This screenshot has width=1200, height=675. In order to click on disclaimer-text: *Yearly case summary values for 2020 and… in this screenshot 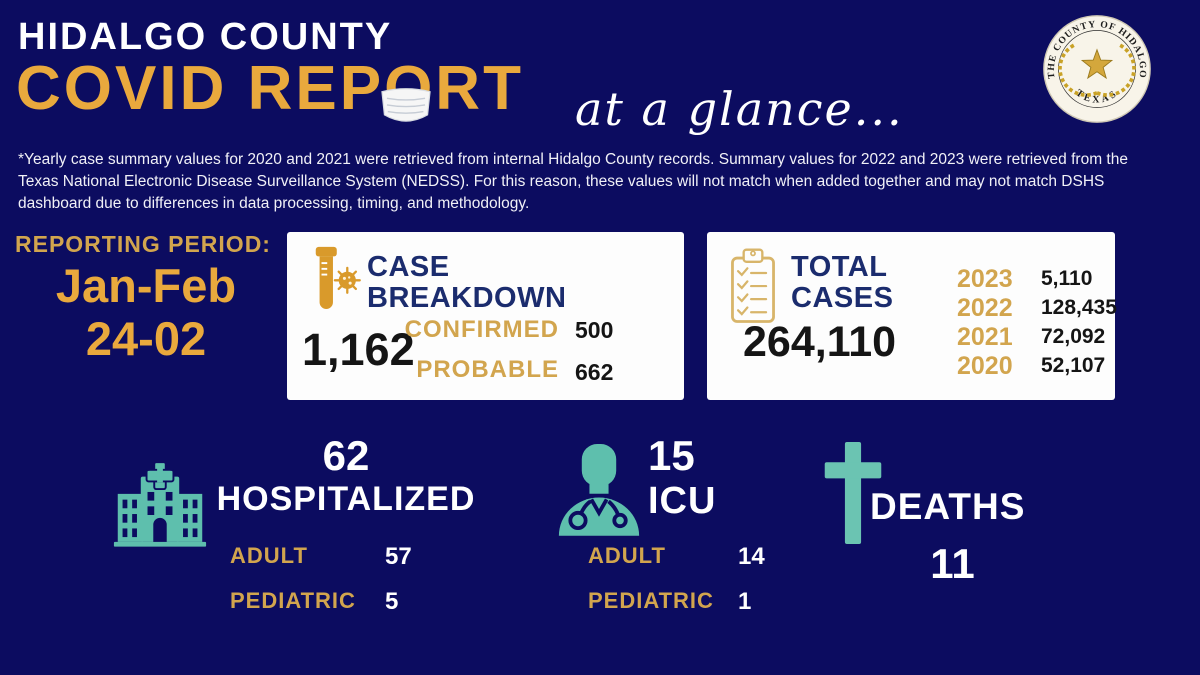, I will do `click(573, 181)`.